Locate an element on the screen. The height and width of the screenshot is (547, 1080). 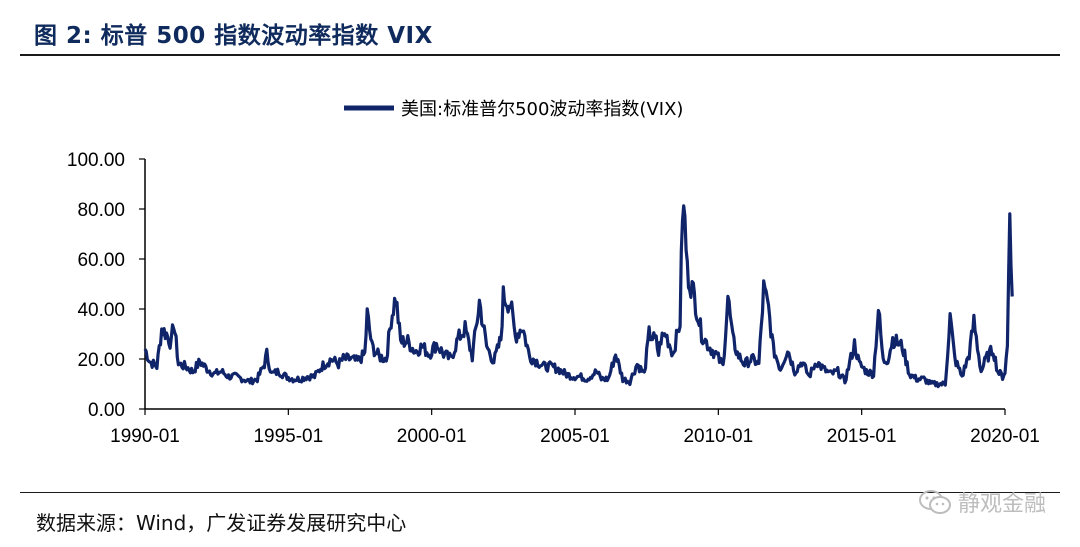
y-tick-label: 100.00 is located at coordinates (96, 160).